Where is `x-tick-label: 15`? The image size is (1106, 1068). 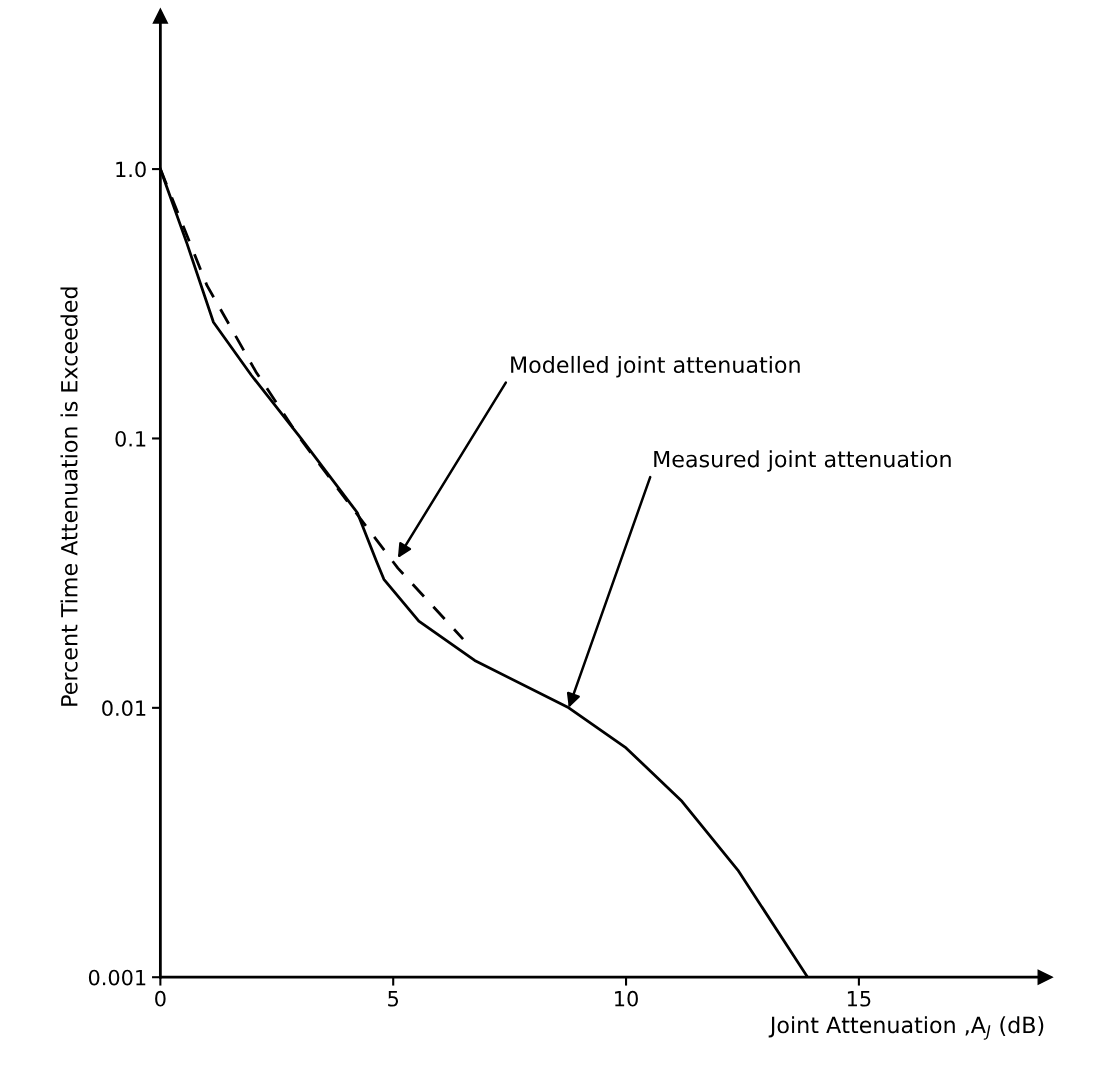
x-tick-label: 15 is located at coordinates (859, 999).